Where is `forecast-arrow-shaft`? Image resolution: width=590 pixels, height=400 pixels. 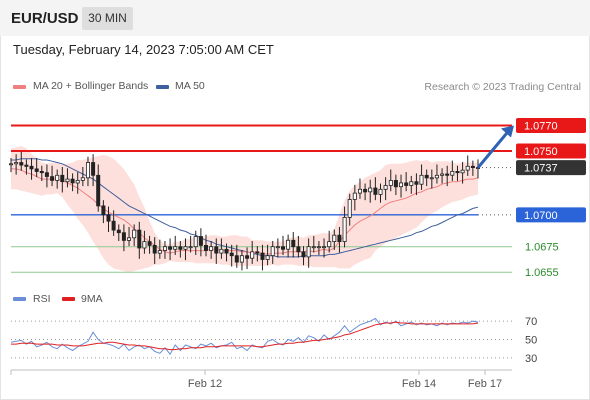 forecast-arrow-shaft is located at coordinates (493, 149).